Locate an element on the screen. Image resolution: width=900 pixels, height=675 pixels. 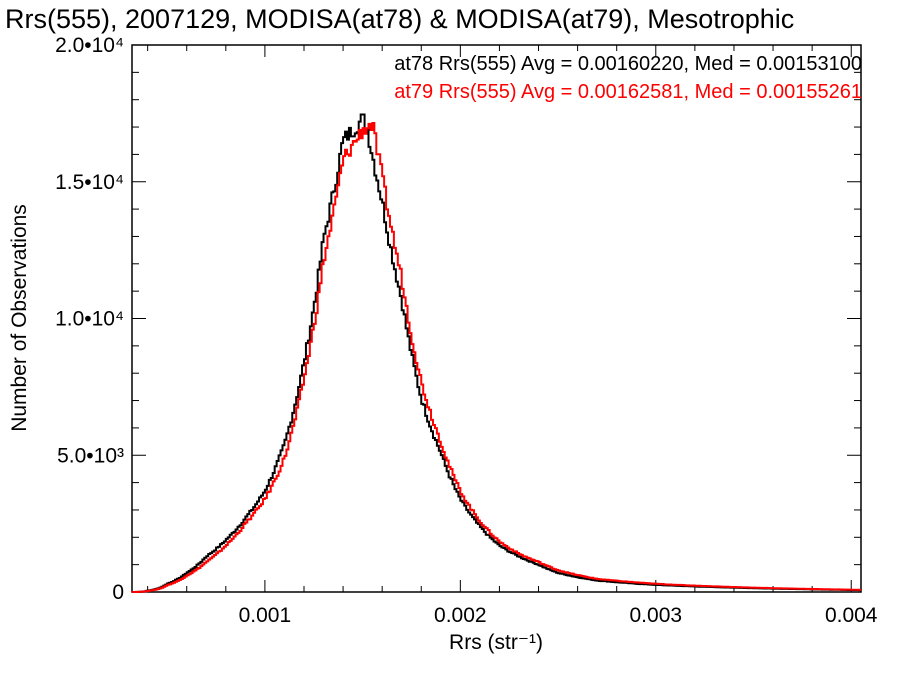
x-tick-label: 0.004 is located at coordinates (851, 615).